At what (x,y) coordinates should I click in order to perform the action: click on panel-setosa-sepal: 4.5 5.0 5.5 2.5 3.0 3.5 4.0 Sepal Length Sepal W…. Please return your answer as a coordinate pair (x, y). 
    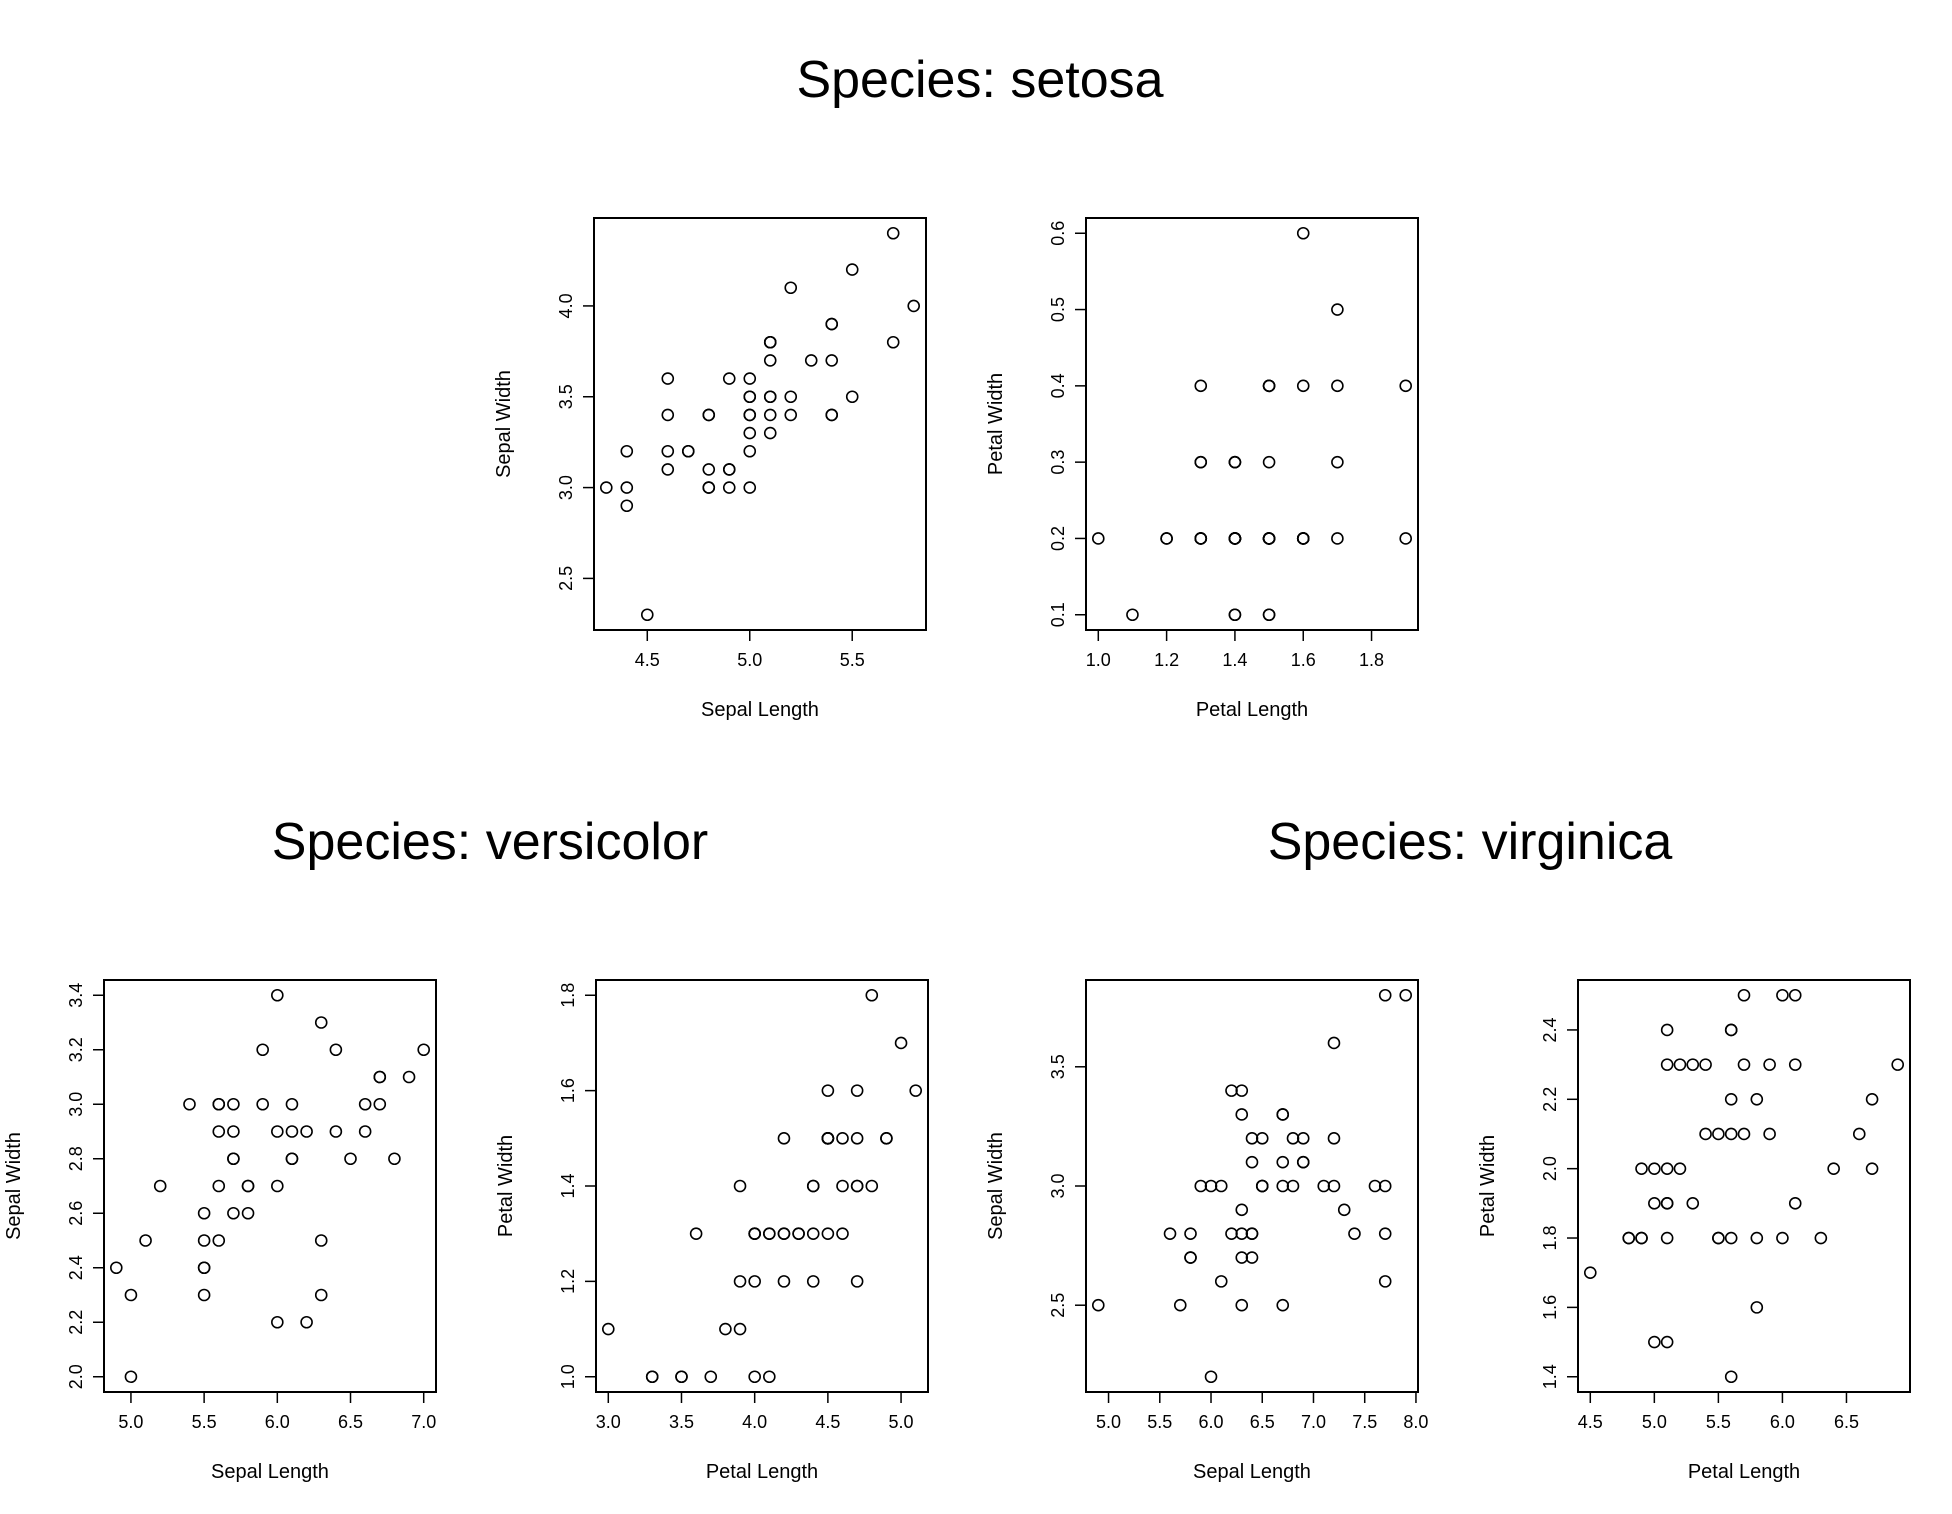
    Looking at the image, I should click on (710, 469).